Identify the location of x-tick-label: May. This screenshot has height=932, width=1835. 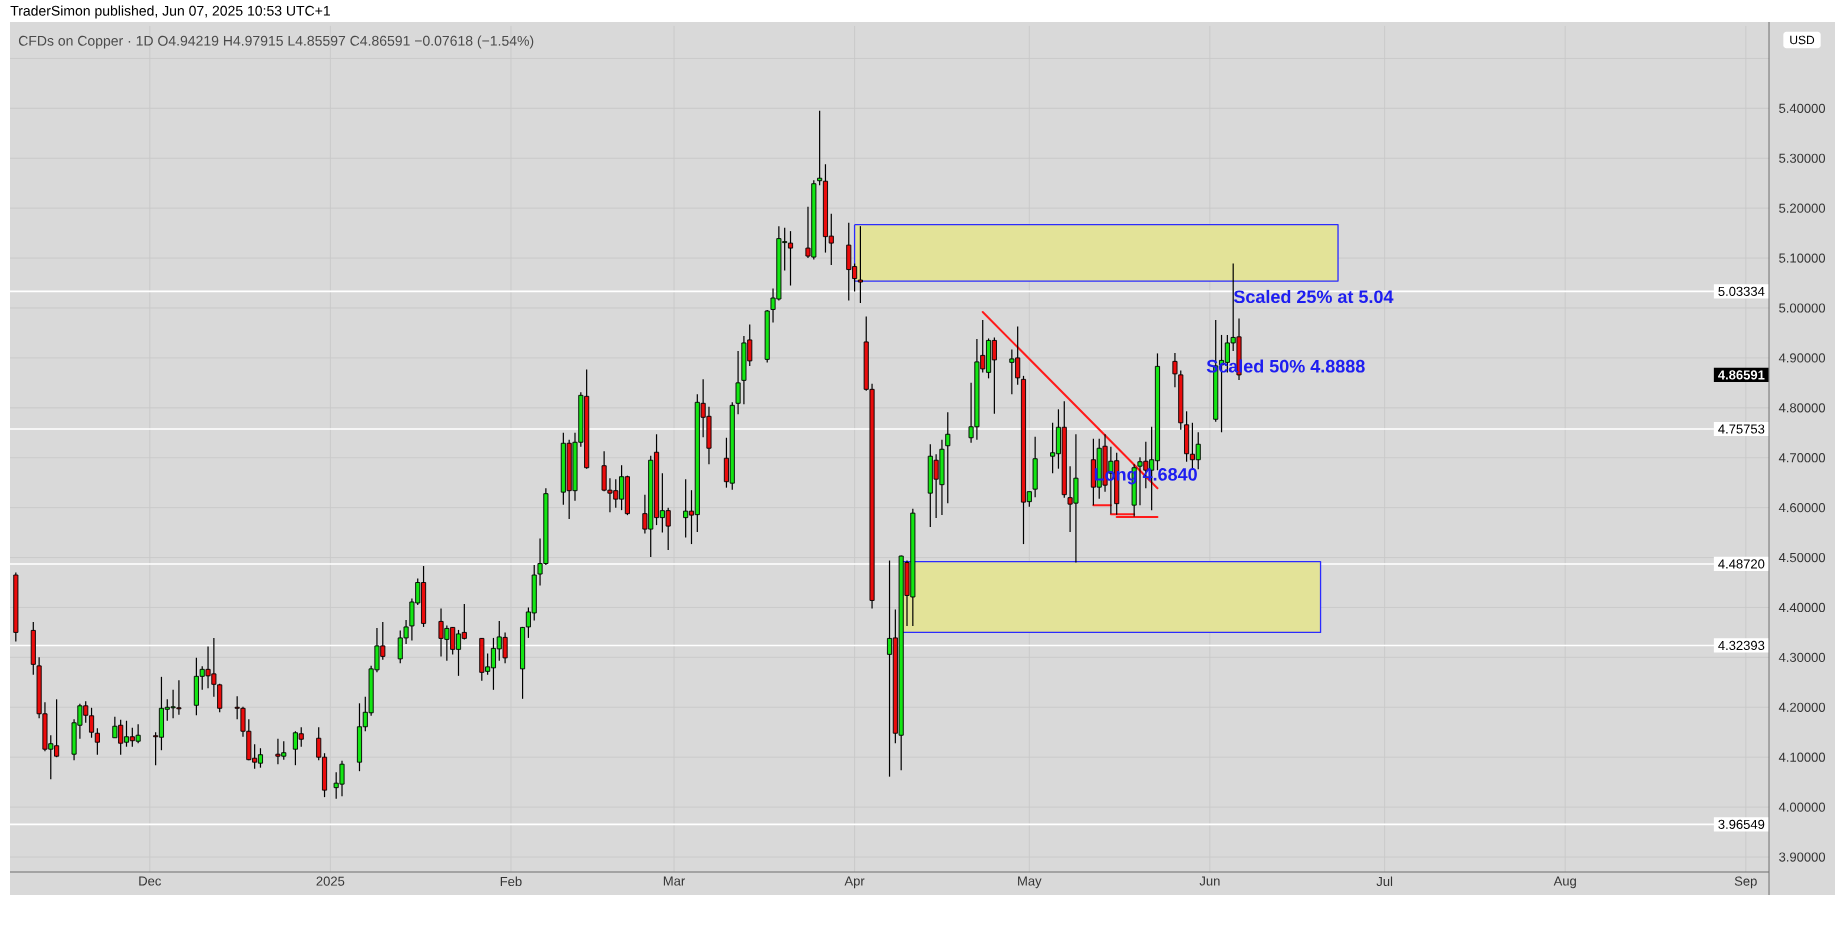
(1030, 882).